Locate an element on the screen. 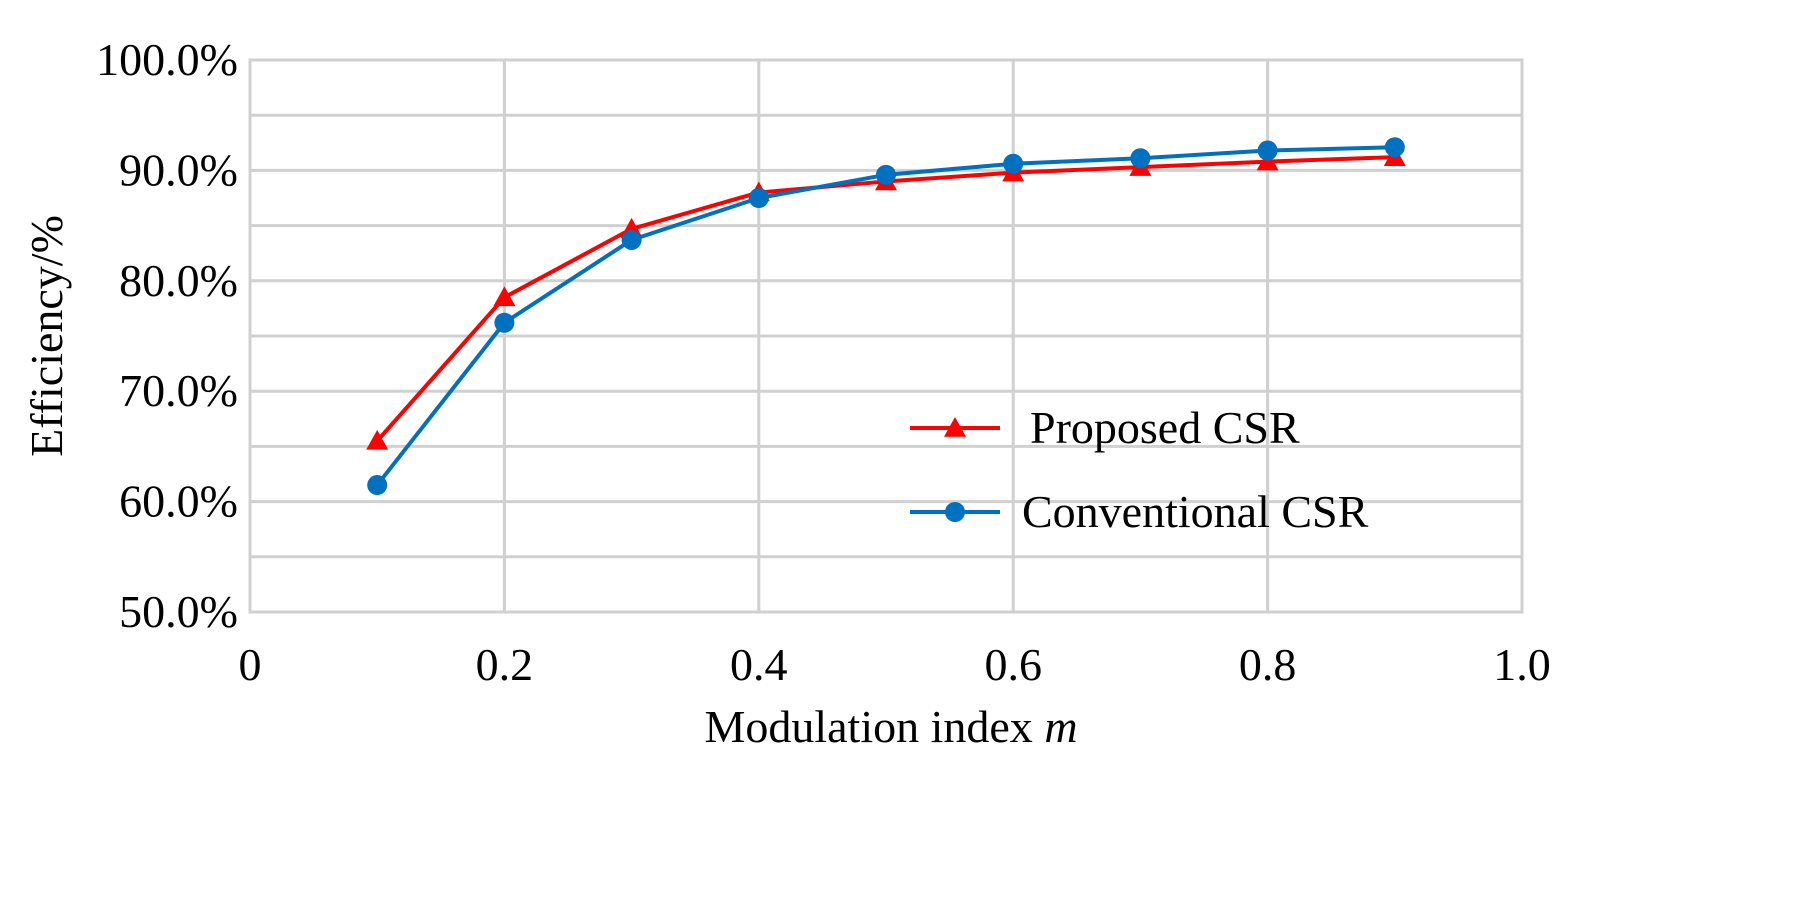 Image resolution: width=1799 pixels, height=902 pixels. x-axis-label-text: Modulation index is located at coordinates (874, 726).